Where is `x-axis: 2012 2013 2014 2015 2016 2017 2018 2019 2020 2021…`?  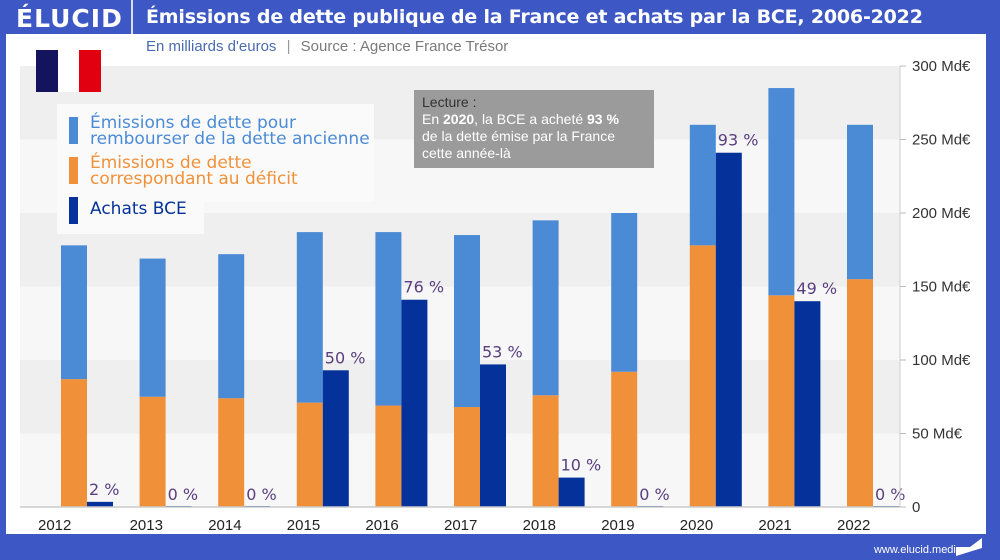
x-axis: 2012 2013 2014 2015 2016 2017 2018 2019 2020 2021… is located at coordinates (460, 520).